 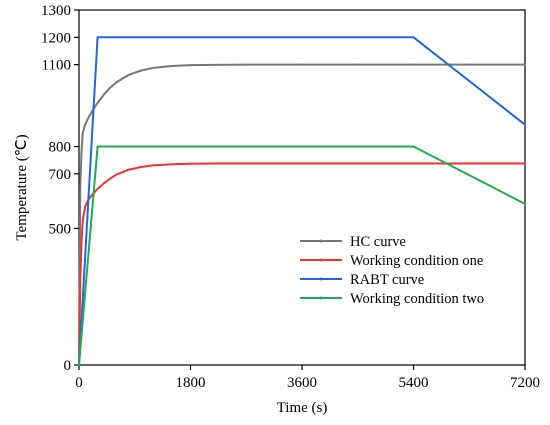 I want to click on y-tick-label: 1200, so click(x=56, y=38).